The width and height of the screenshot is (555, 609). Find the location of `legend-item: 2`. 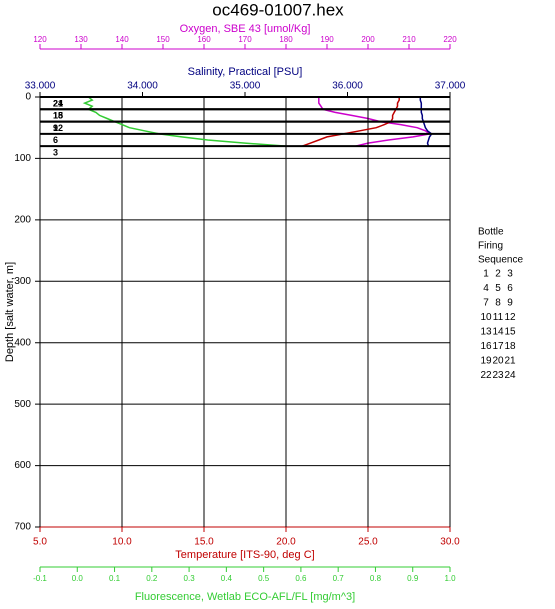

legend-item: 2 is located at coordinates (498, 274).